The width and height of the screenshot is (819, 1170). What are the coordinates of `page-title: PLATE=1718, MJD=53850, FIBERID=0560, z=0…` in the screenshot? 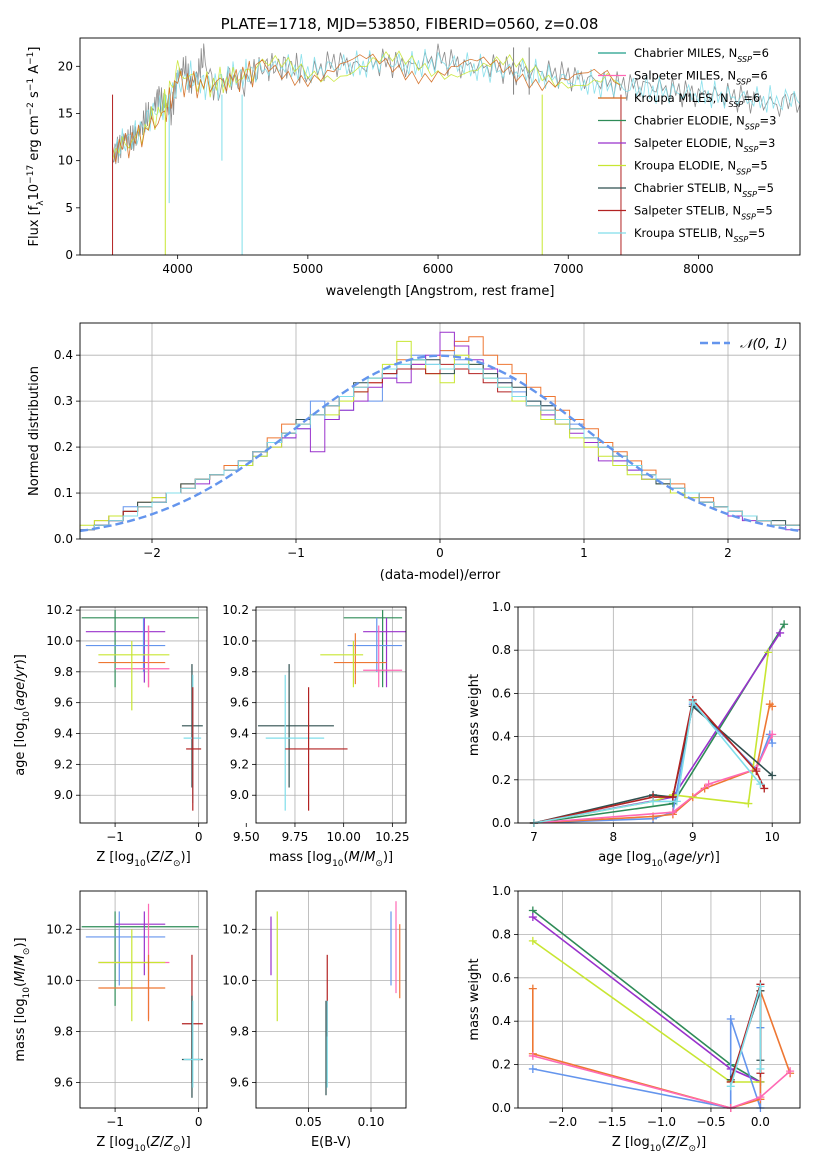 It's located at (410, 24).